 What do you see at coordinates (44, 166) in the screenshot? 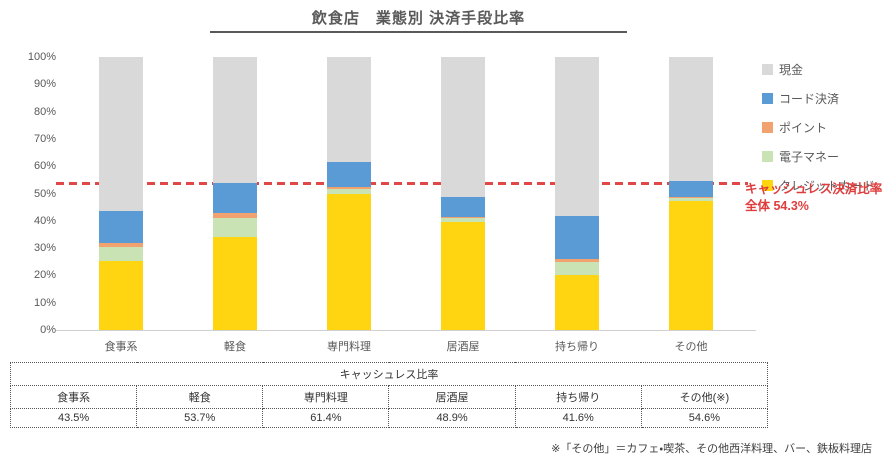
I see `y-tick-label: 60%` at bounding box center [44, 166].